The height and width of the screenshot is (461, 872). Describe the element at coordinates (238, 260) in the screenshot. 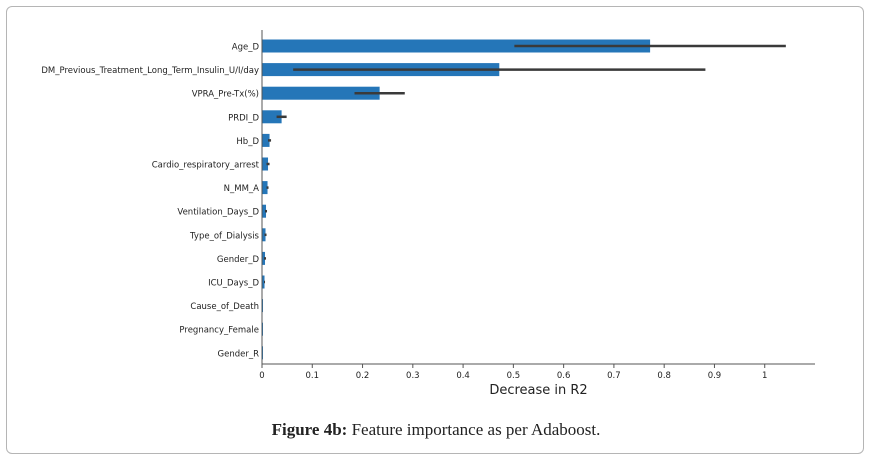

I see `y-tick-label-9: Gender_D` at that location.